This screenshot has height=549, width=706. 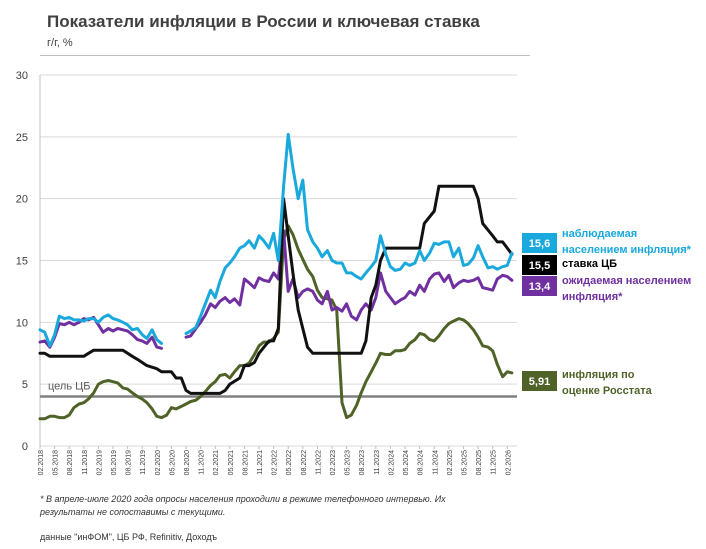 What do you see at coordinates (25, 447) in the screenshot?
I see `y-tick-label: 0` at bounding box center [25, 447].